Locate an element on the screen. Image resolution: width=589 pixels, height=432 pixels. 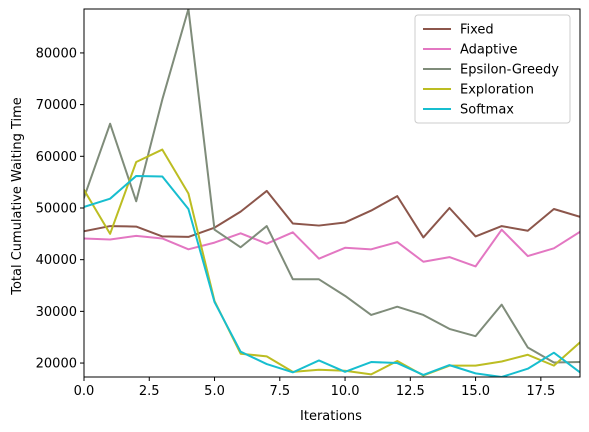
y-tick-label: 70000 is located at coordinates (56, 105).